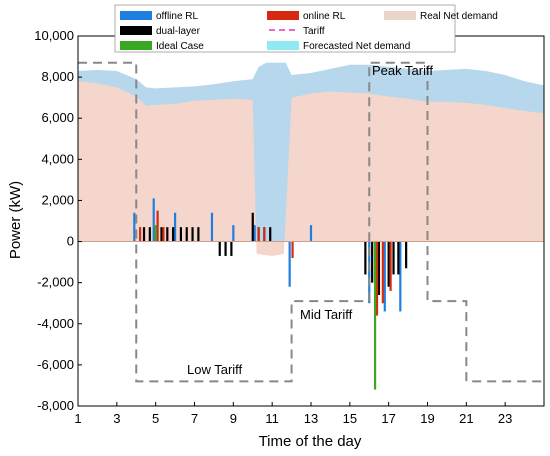 The image size is (550, 456). What do you see at coordinates (314, 31) in the screenshot?
I see `legend-label: Tariff` at bounding box center [314, 31].